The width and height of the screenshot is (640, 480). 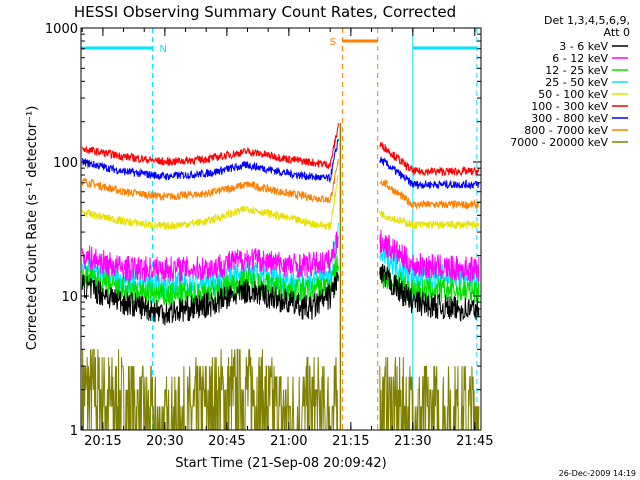 What do you see at coordinates (226, 441) in the screenshot?
I see `x-tick-label: 20:45` at bounding box center [226, 441].